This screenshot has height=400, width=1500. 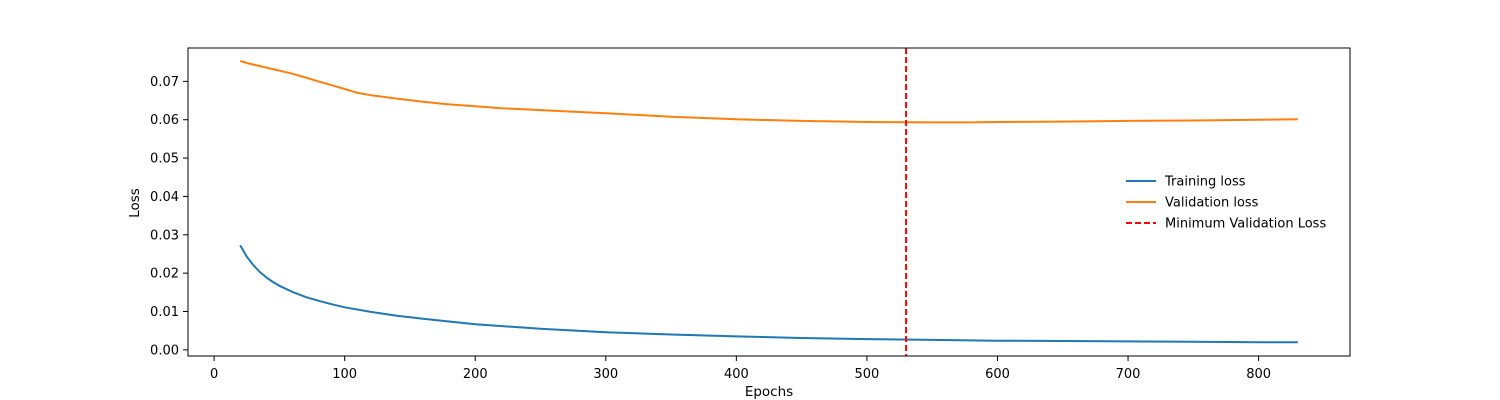 What do you see at coordinates (867, 374) in the screenshot?
I see `x-tick-label: 500` at bounding box center [867, 374].